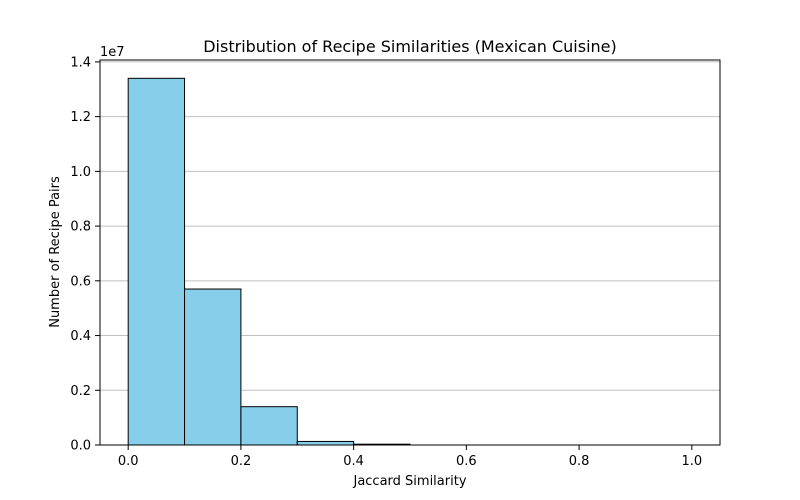 Image resolution: width=800 pixels, height=500 pixels. Describe the element at coordinates (80, 117) in the screenshot. I see `y-tick-label: 1.2` at that location.